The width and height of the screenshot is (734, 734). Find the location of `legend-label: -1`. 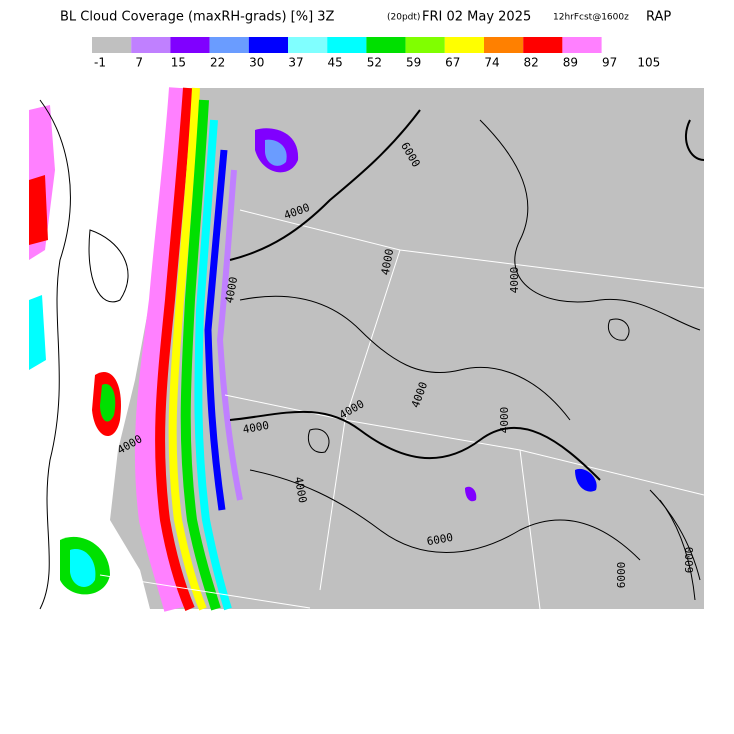

legend-label: -1 is located at coordinates (100, 63).